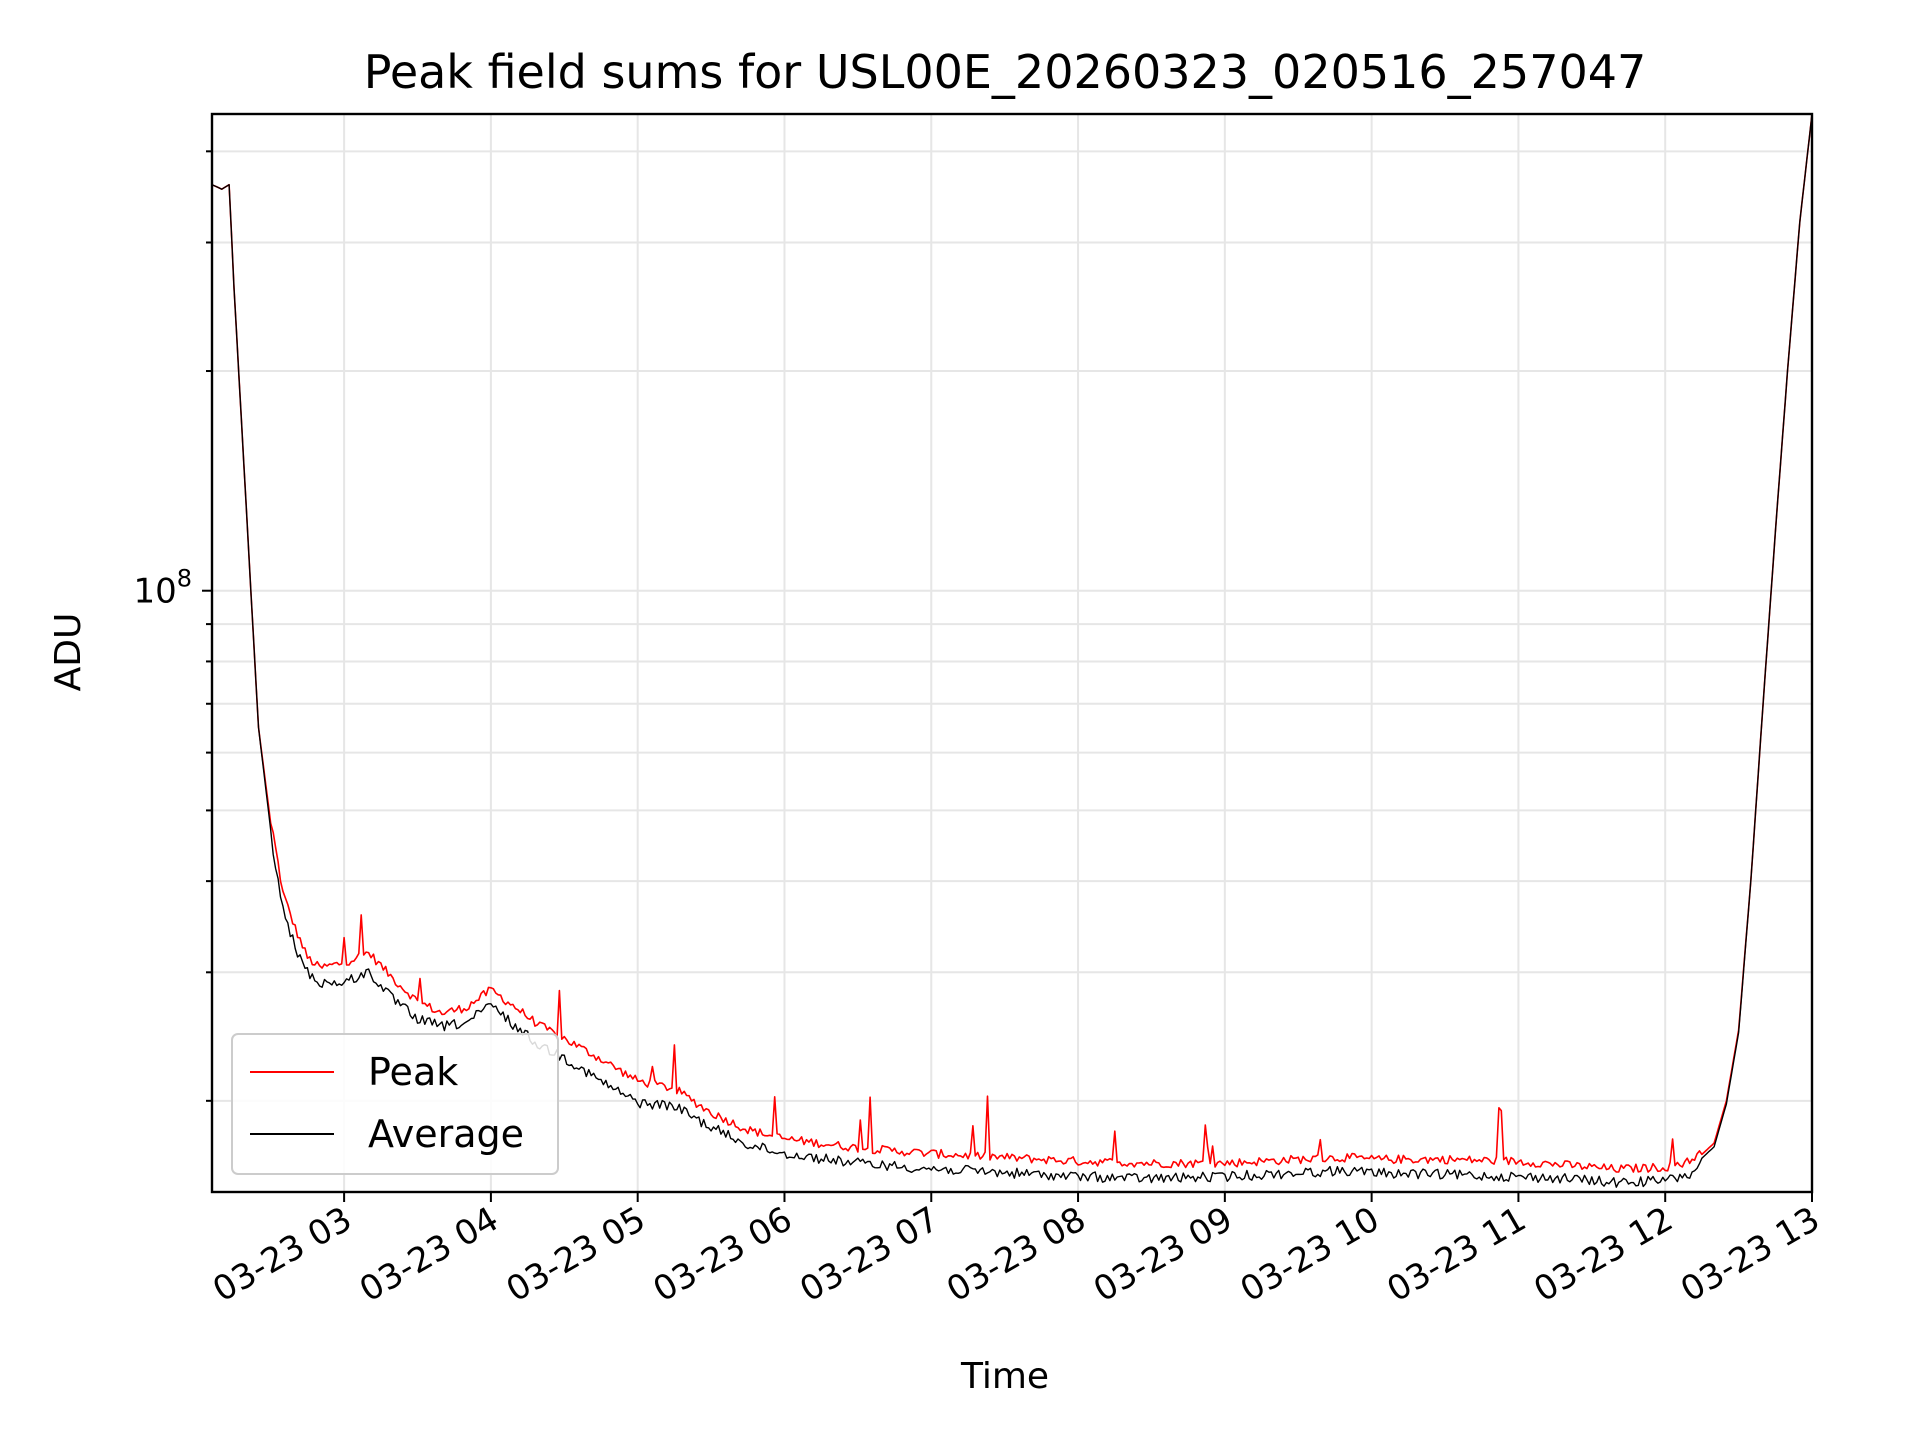  What do you see at coordinates (869, 1254) in the screenshot?
I see `x-tick-label: 03-23 07` at bounding box center [869, 1254].